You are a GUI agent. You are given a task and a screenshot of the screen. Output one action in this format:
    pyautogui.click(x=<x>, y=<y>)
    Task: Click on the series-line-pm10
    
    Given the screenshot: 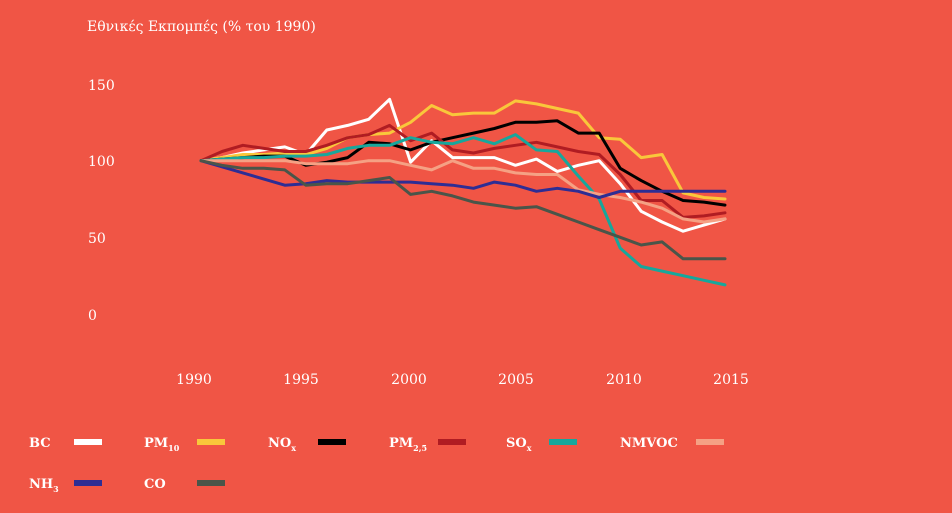 What is the action you would take?
    pyautogui.click(x=463, y=150)
    